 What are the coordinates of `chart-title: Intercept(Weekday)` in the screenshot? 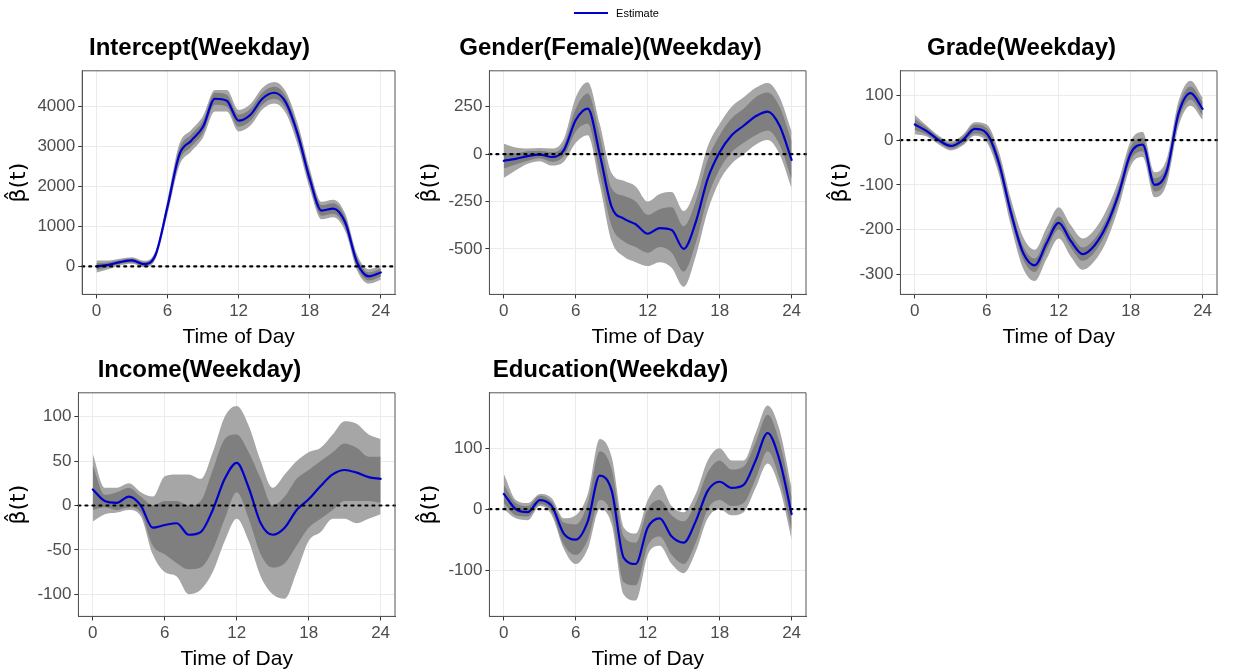 It's located at (199, 47).